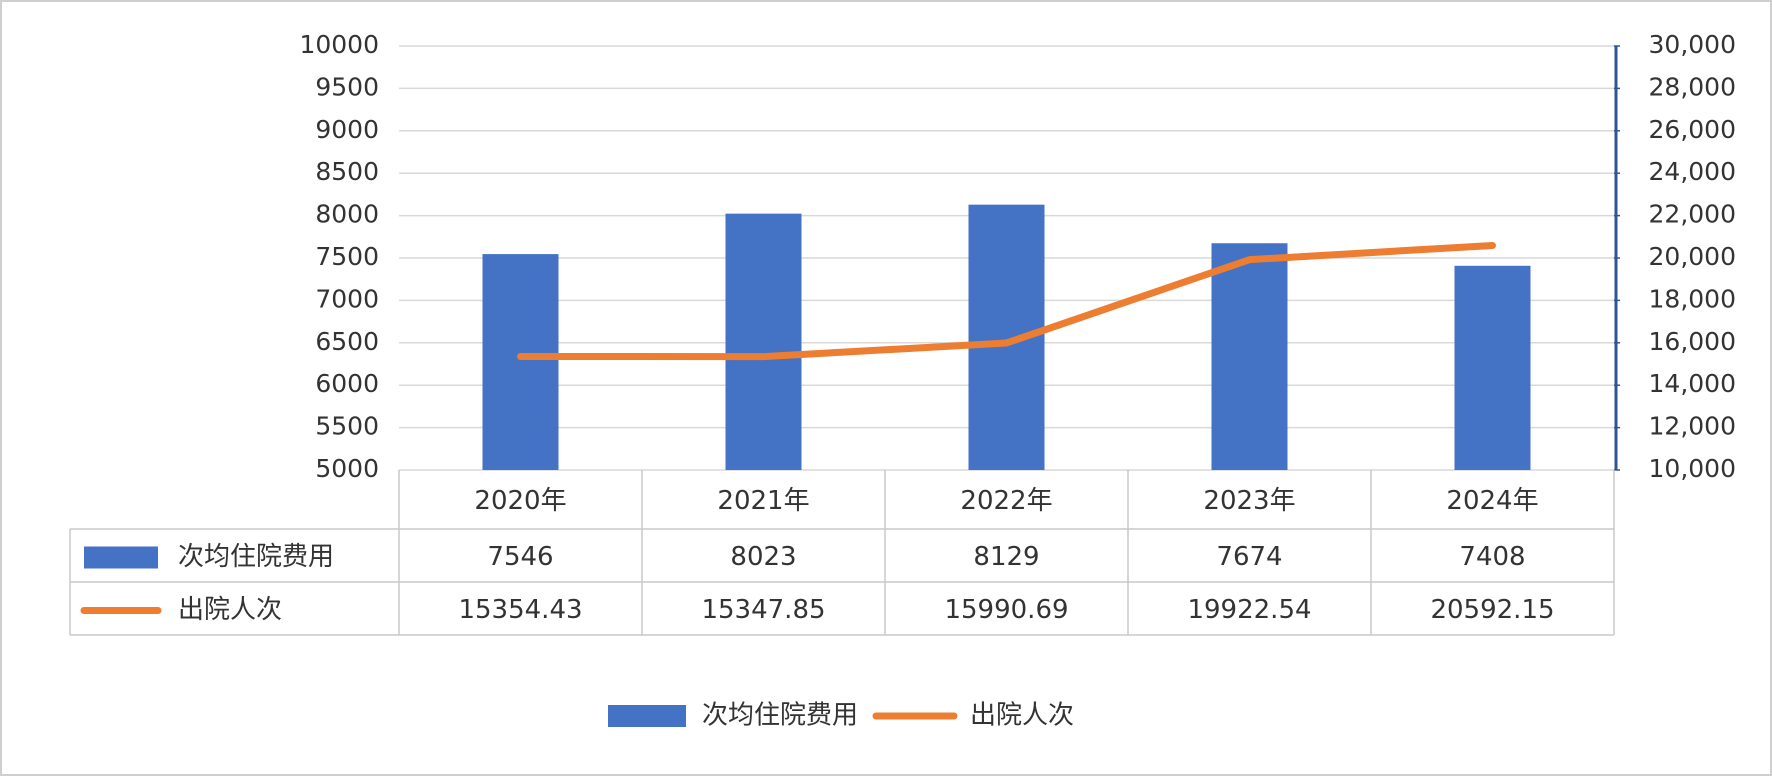  What do you see at coordinates (347, 214) in the screenshot?
I see `y-tick-label: 8000` at bounding box center [347, 214].